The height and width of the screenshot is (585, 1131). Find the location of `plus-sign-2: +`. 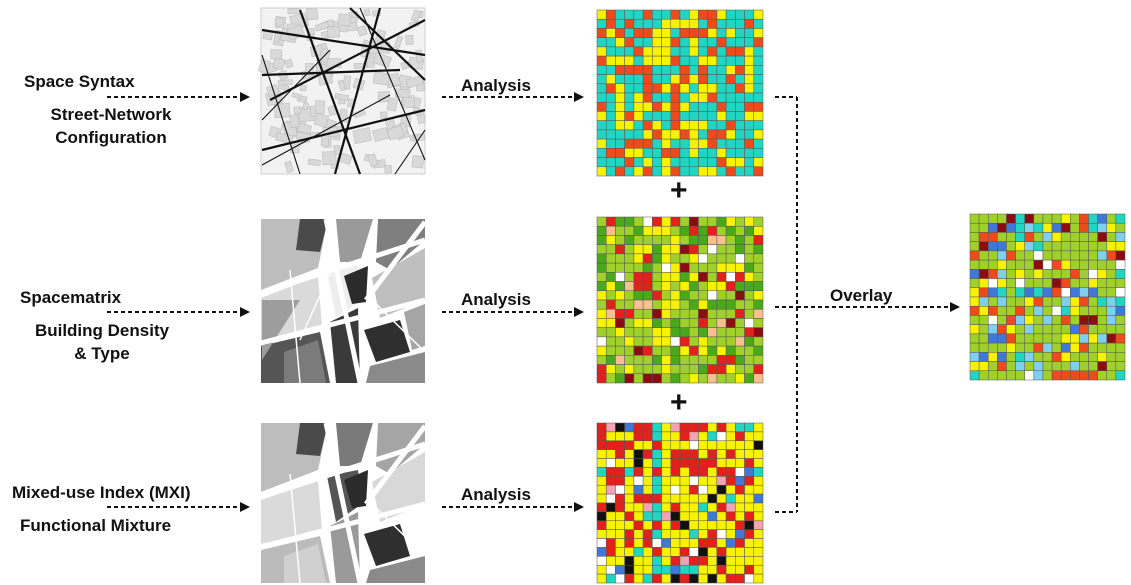

plus-sign-2: + is located at coordinates (679, 402).